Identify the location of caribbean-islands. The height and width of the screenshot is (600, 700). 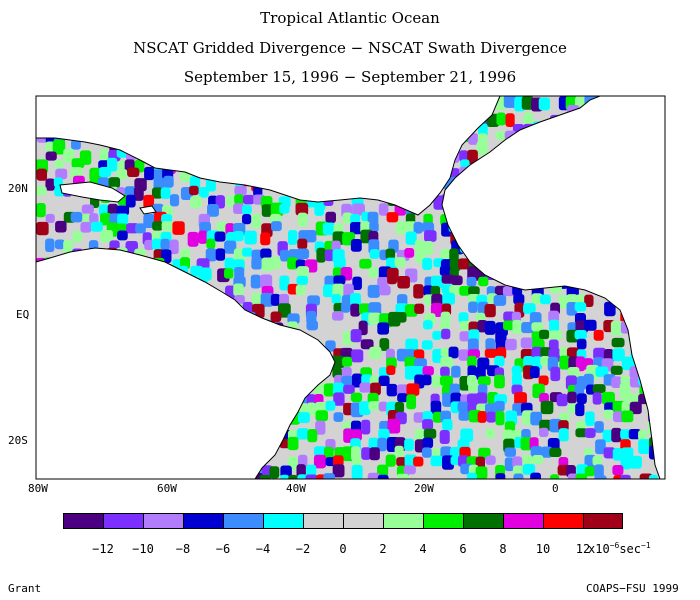
(92, 192).